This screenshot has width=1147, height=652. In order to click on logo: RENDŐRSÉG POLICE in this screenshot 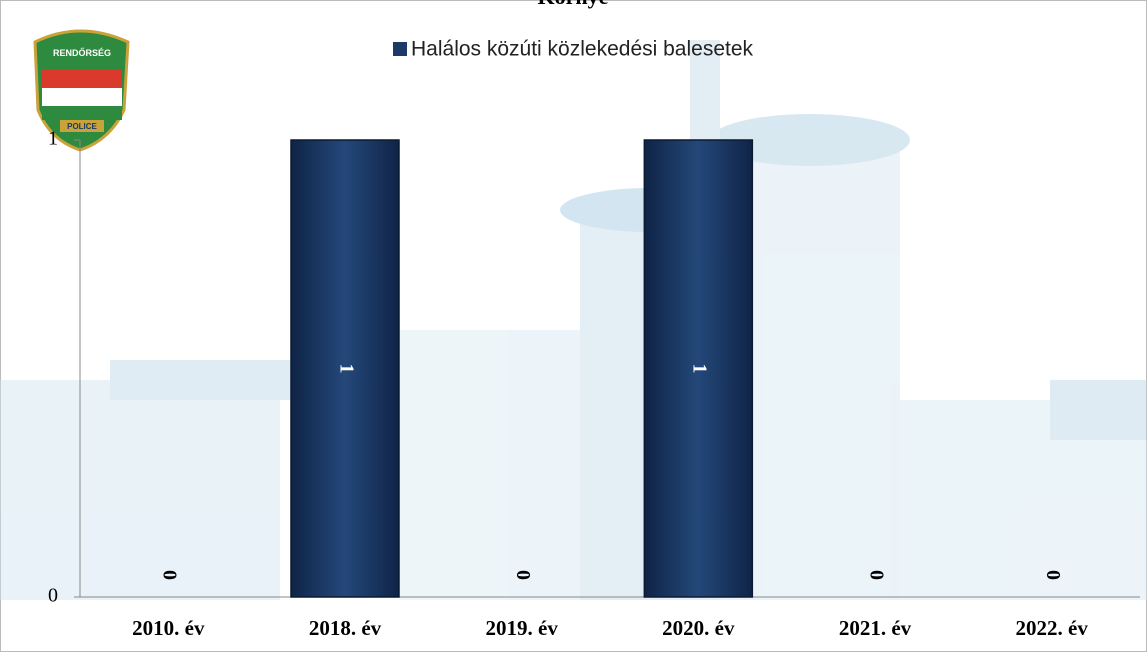, I will do `click(81, 90)`.